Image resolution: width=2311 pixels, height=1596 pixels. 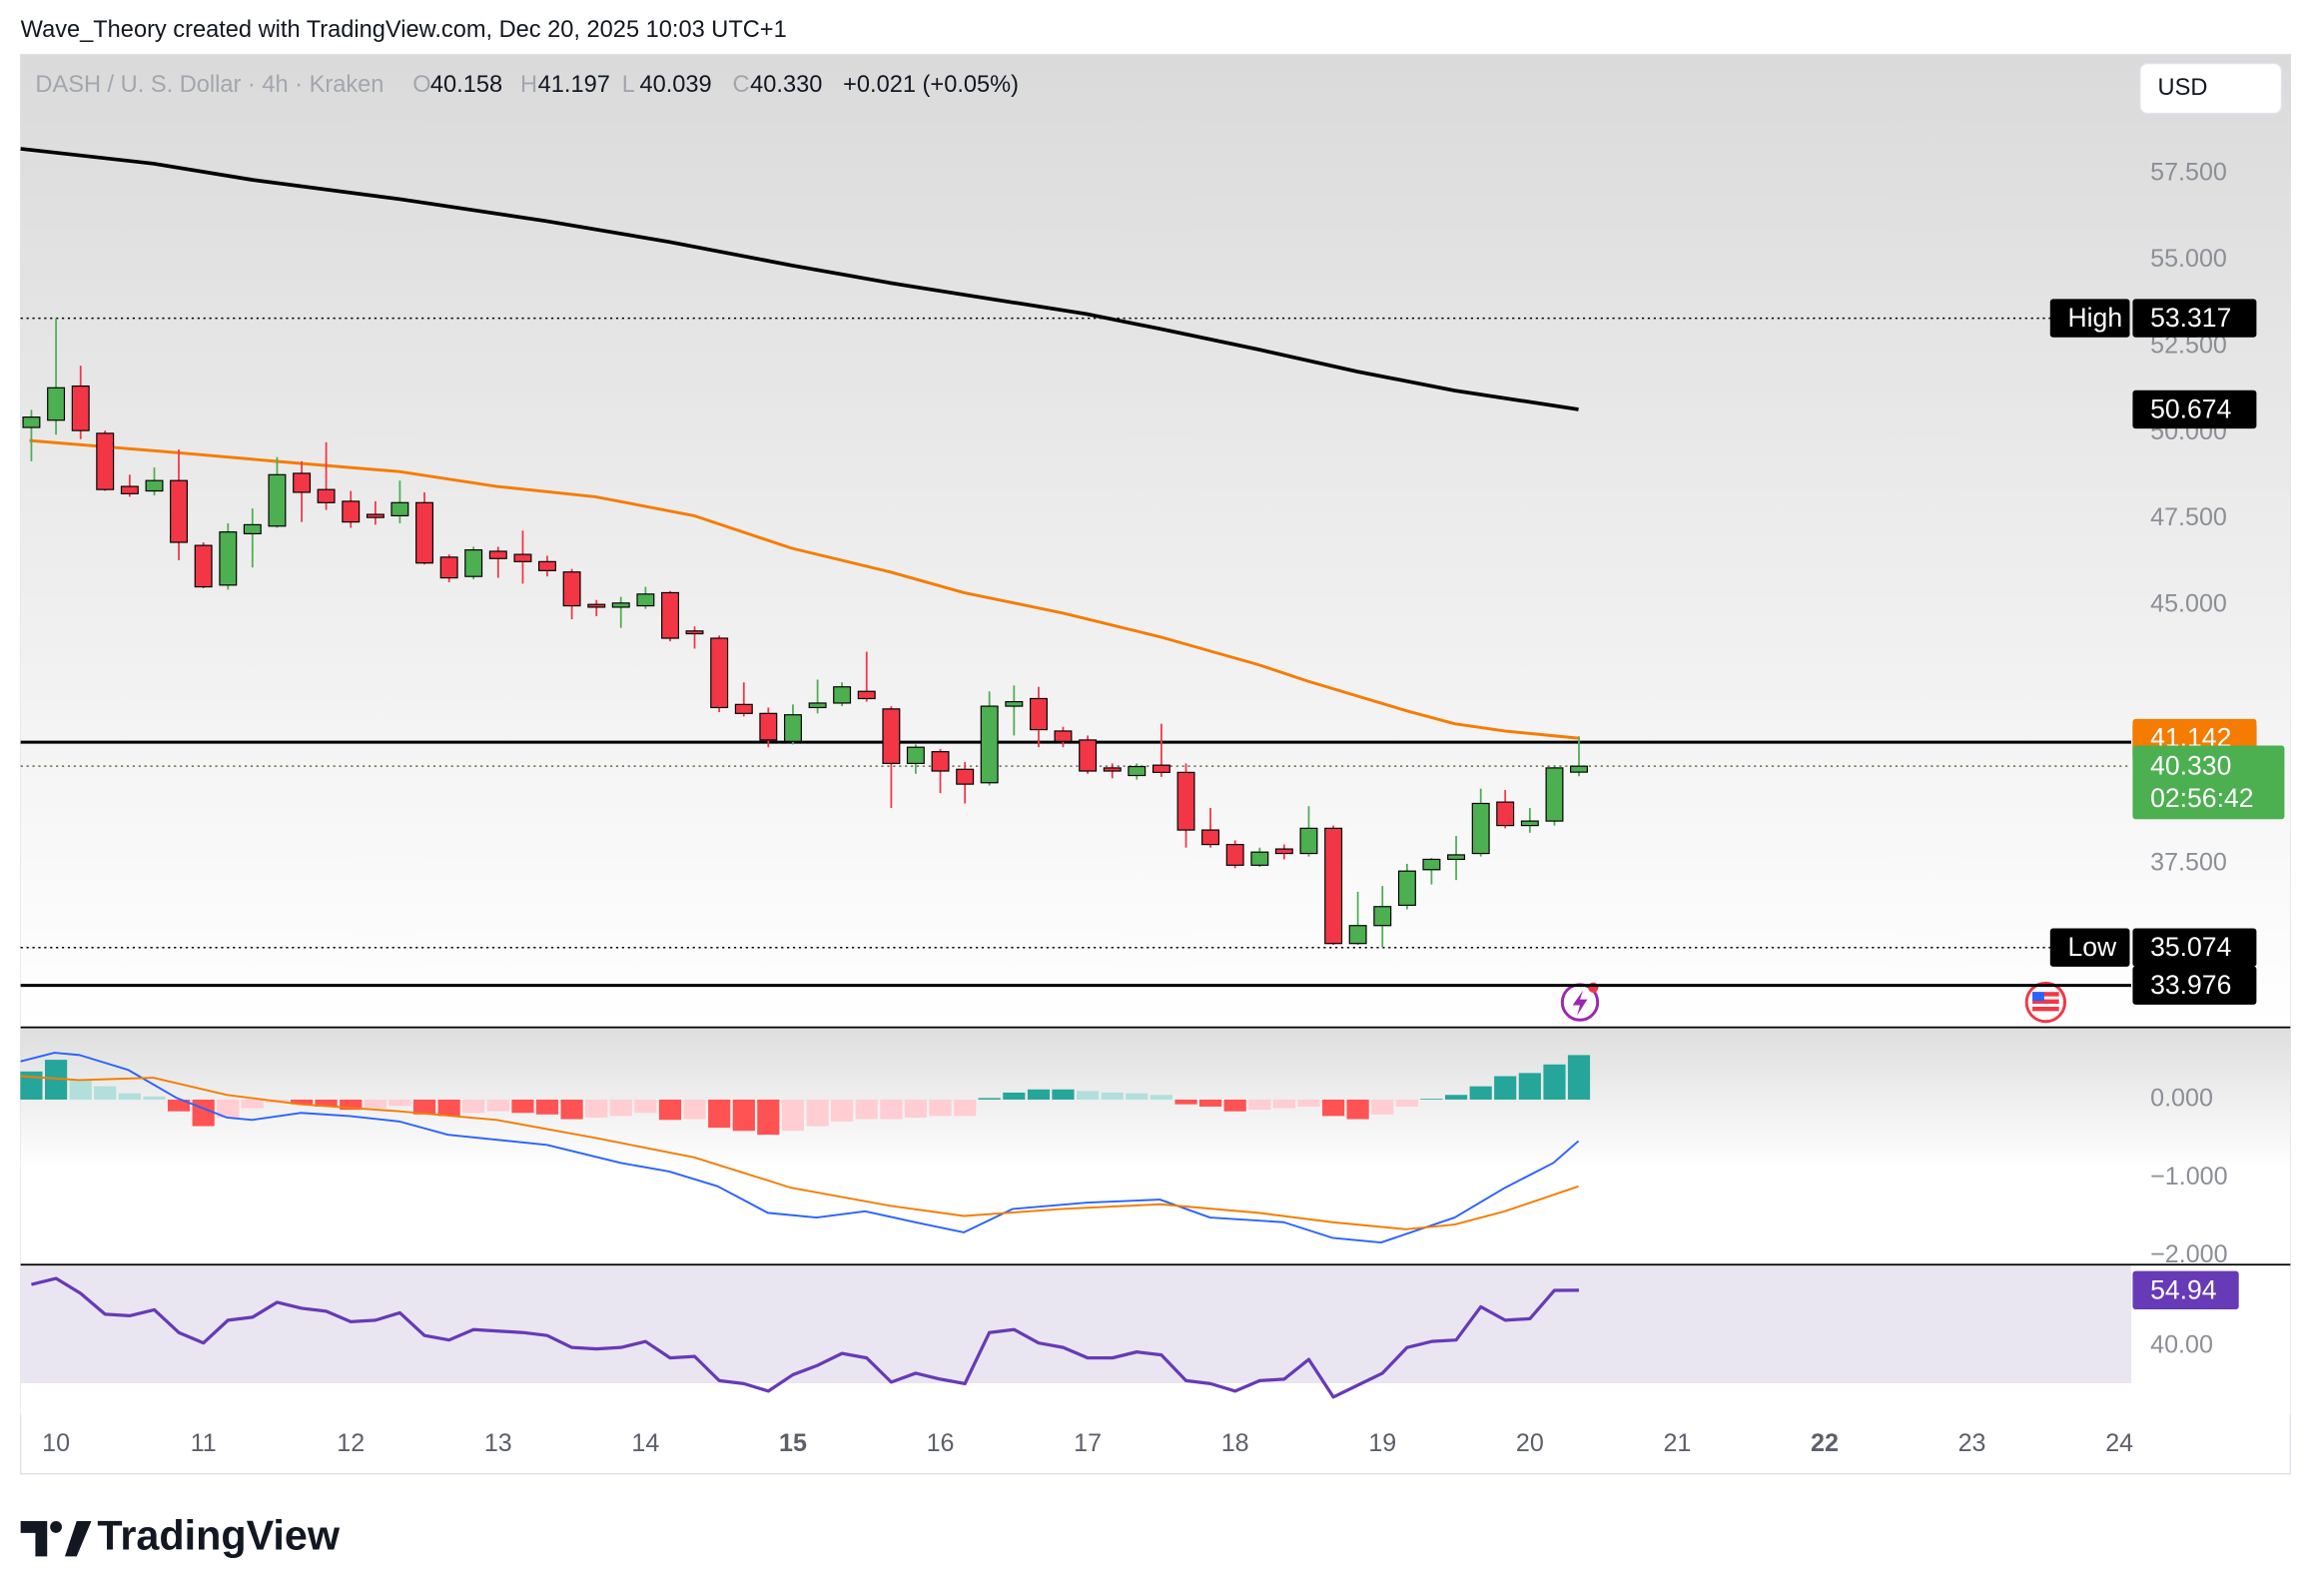 I want to click on level-name-box, so click(x=2089, y=318).